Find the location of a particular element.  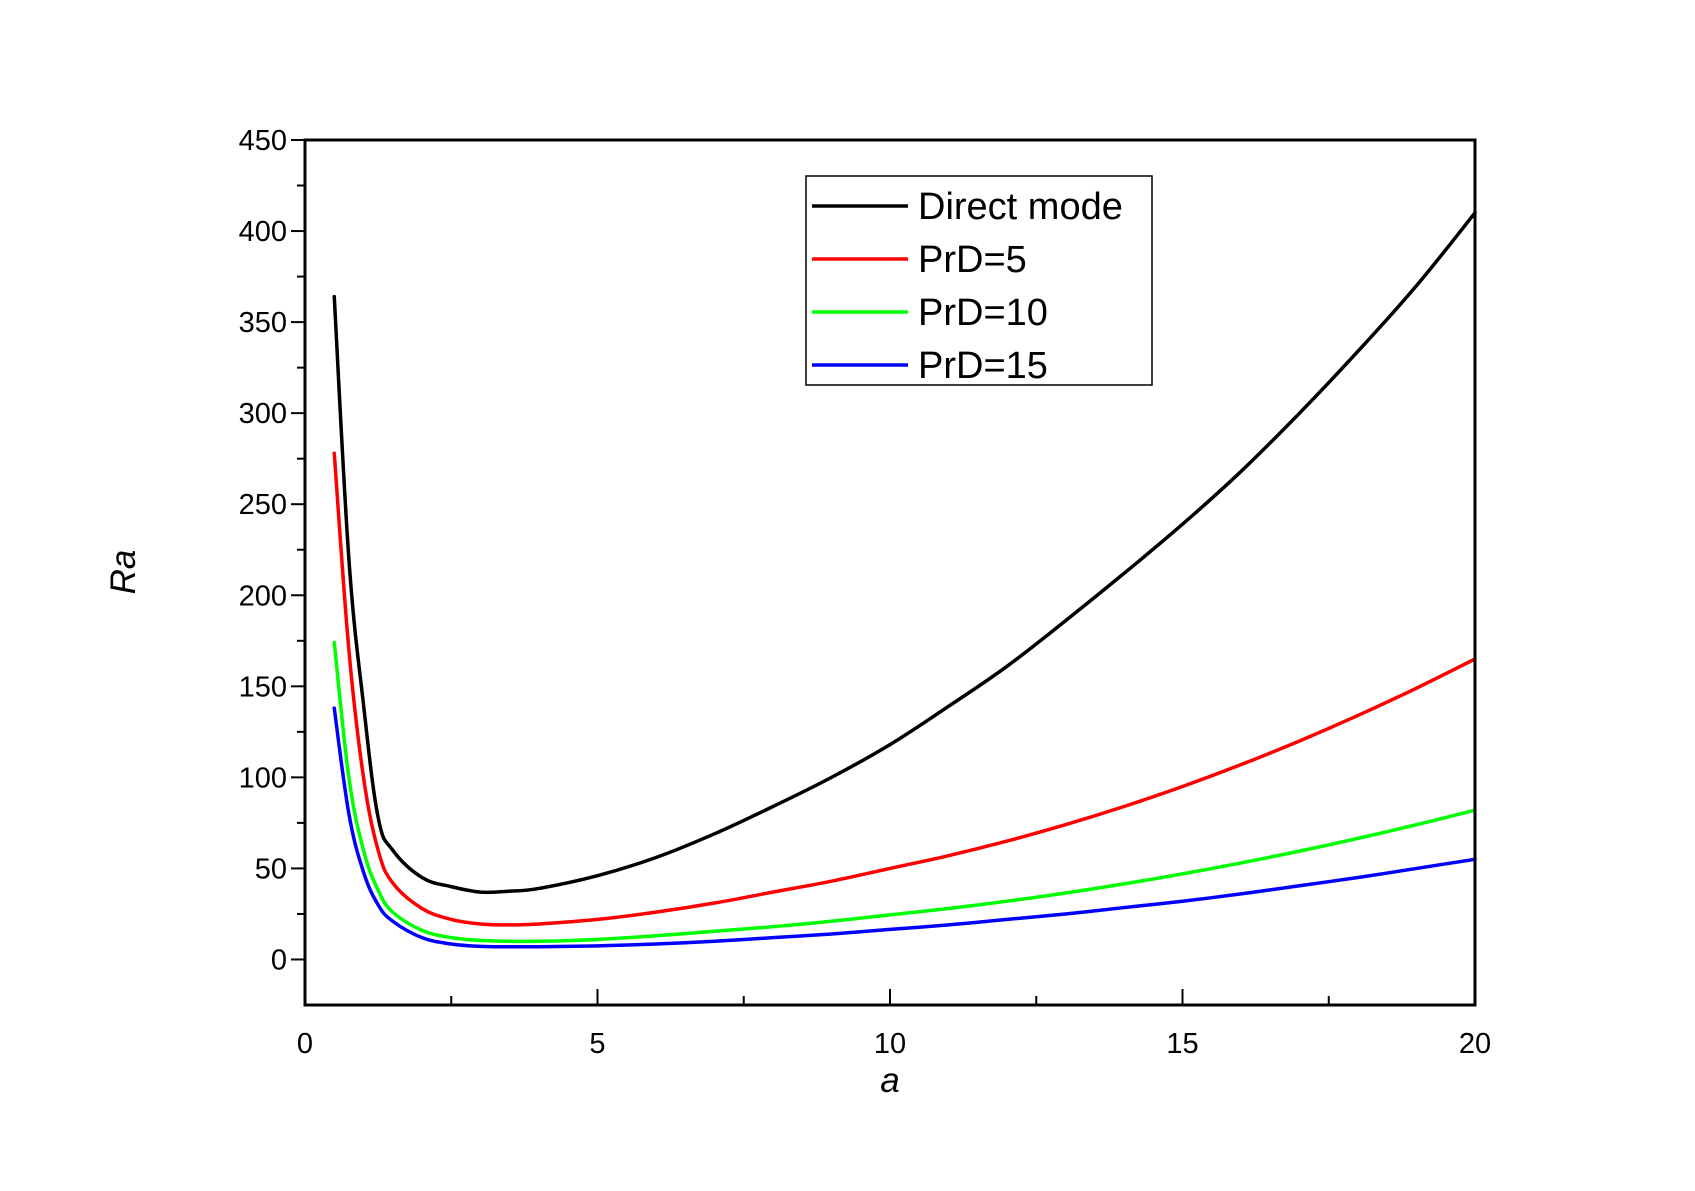

x-axis-tick-labels: 0 5 10 15 20 is located at coordinates (894, 1044).